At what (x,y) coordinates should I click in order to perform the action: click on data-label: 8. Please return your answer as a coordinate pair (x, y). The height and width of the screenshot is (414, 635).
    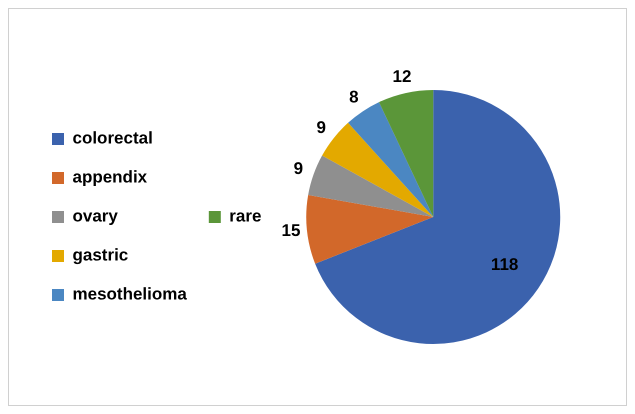
    Looking at the image, I should click on (354, 97).